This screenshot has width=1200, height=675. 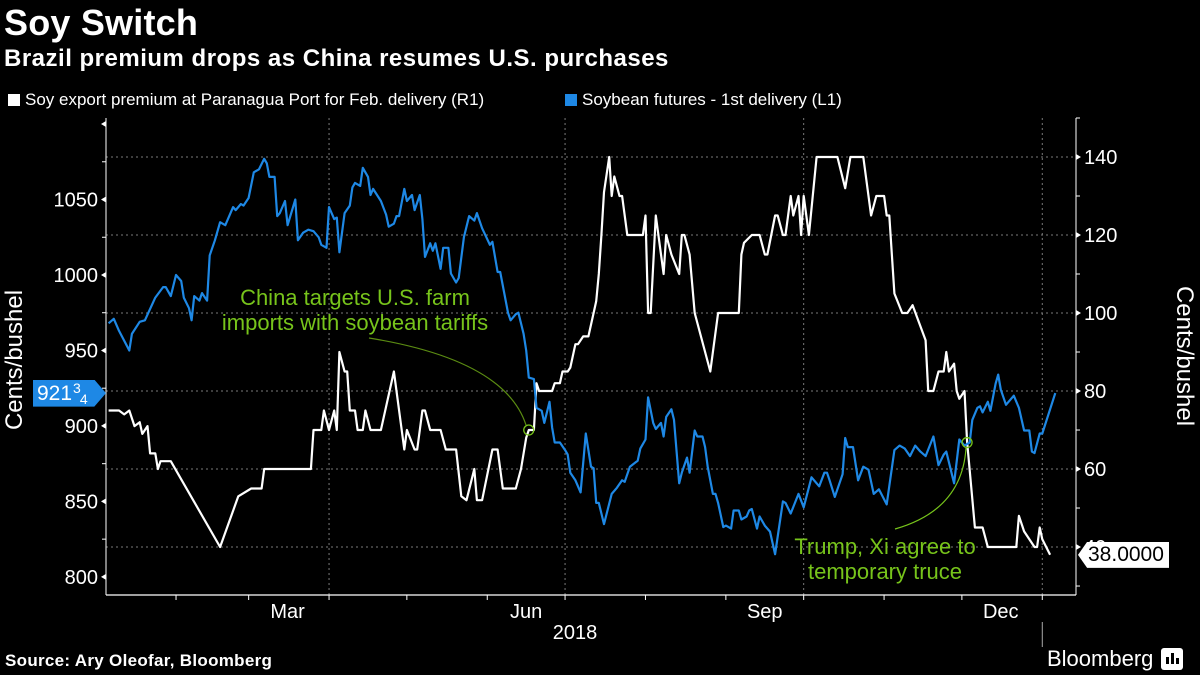 I want to click on bloomberg-logo: Bloomberg, so click(x=1115, y=659).